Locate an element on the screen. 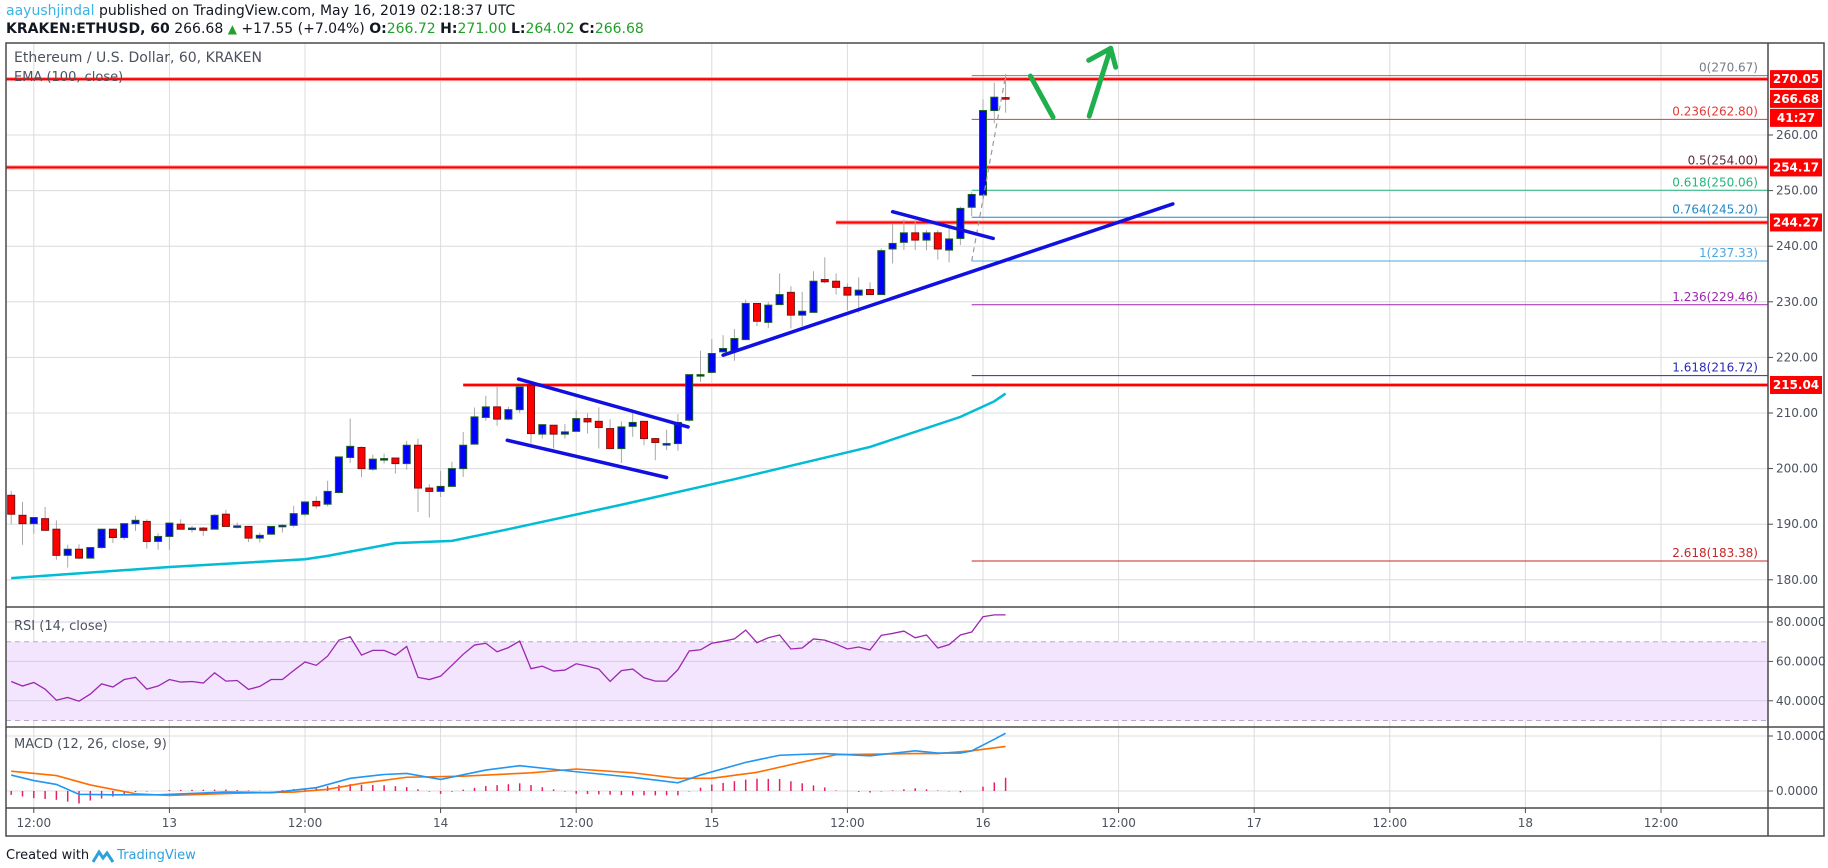  price-tick-label: 220.00 is located at coordinates (1797, 357).